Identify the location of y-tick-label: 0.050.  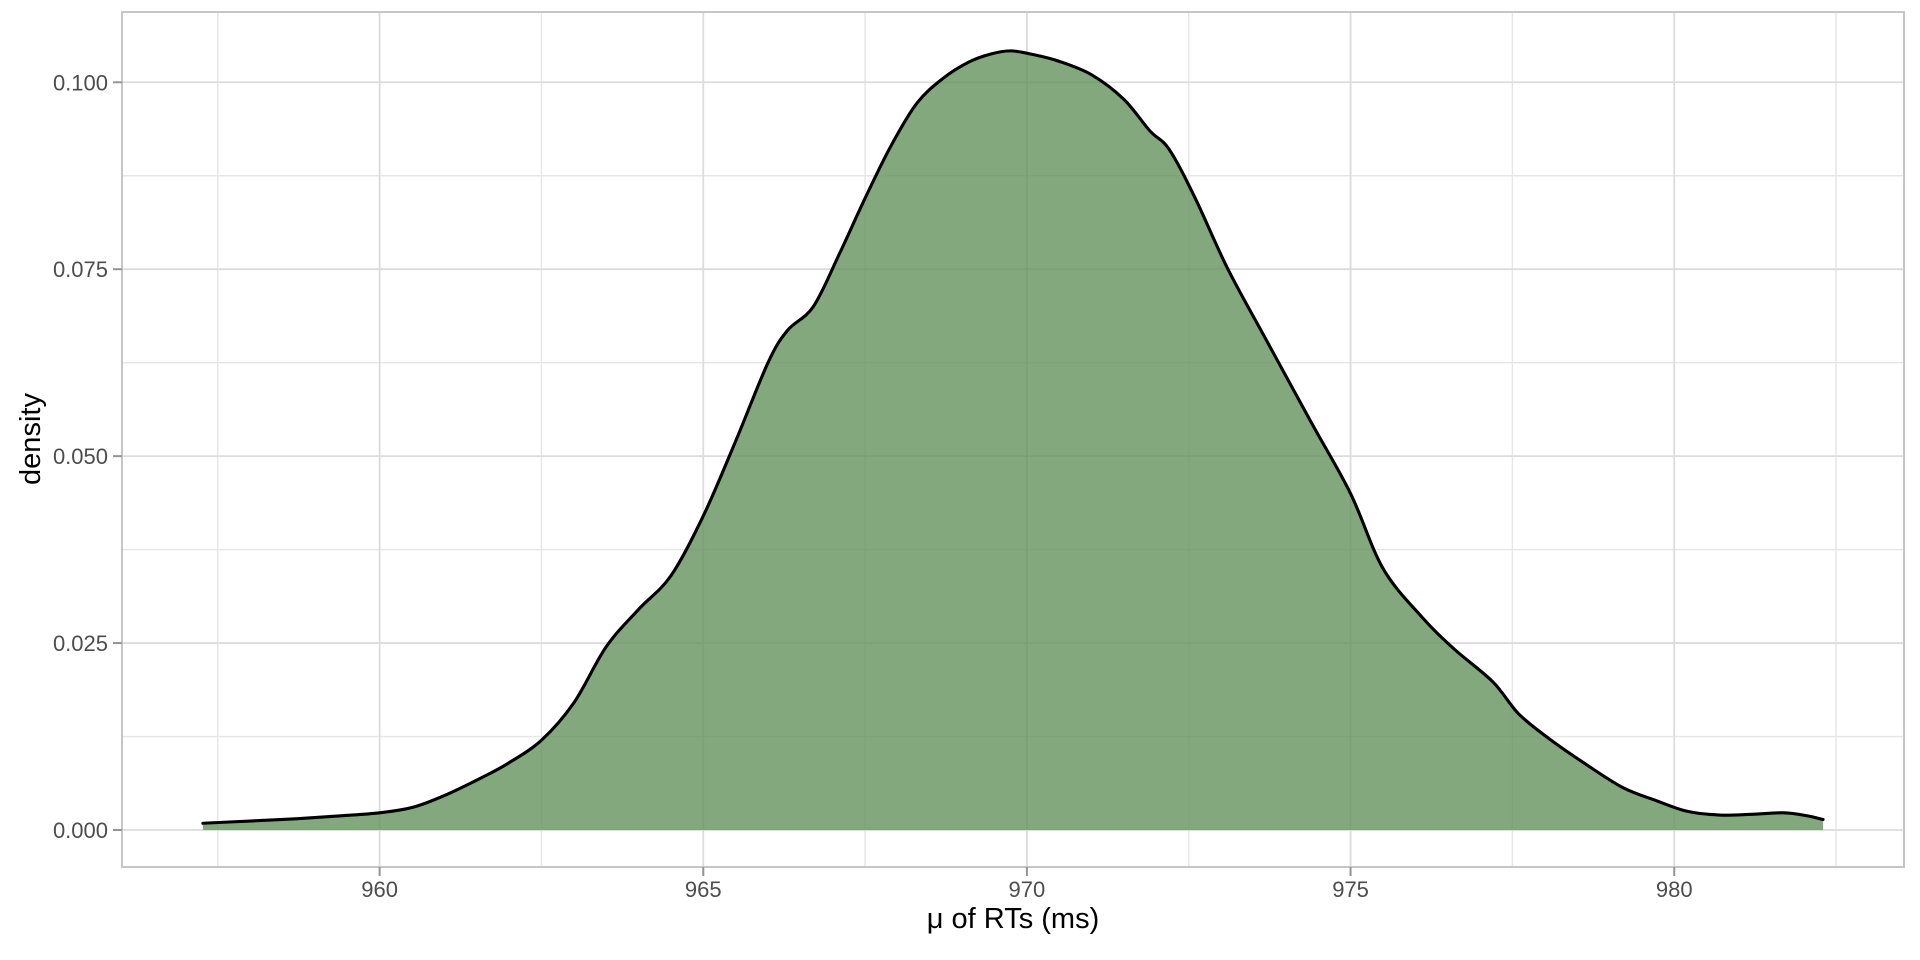
(80, 456).